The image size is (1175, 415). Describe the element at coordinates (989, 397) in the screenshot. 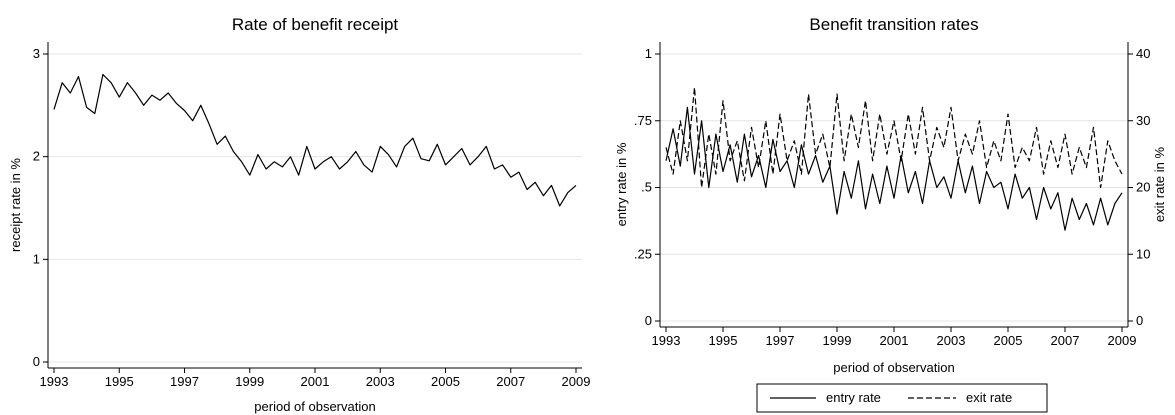

I see `legend-label: exit rate` at that location.